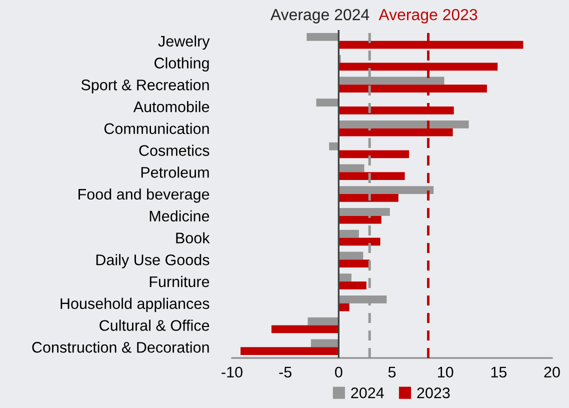 This screenshot has width=569, height=408. I want to click on y-tick-label: Book, so click(193, 238).